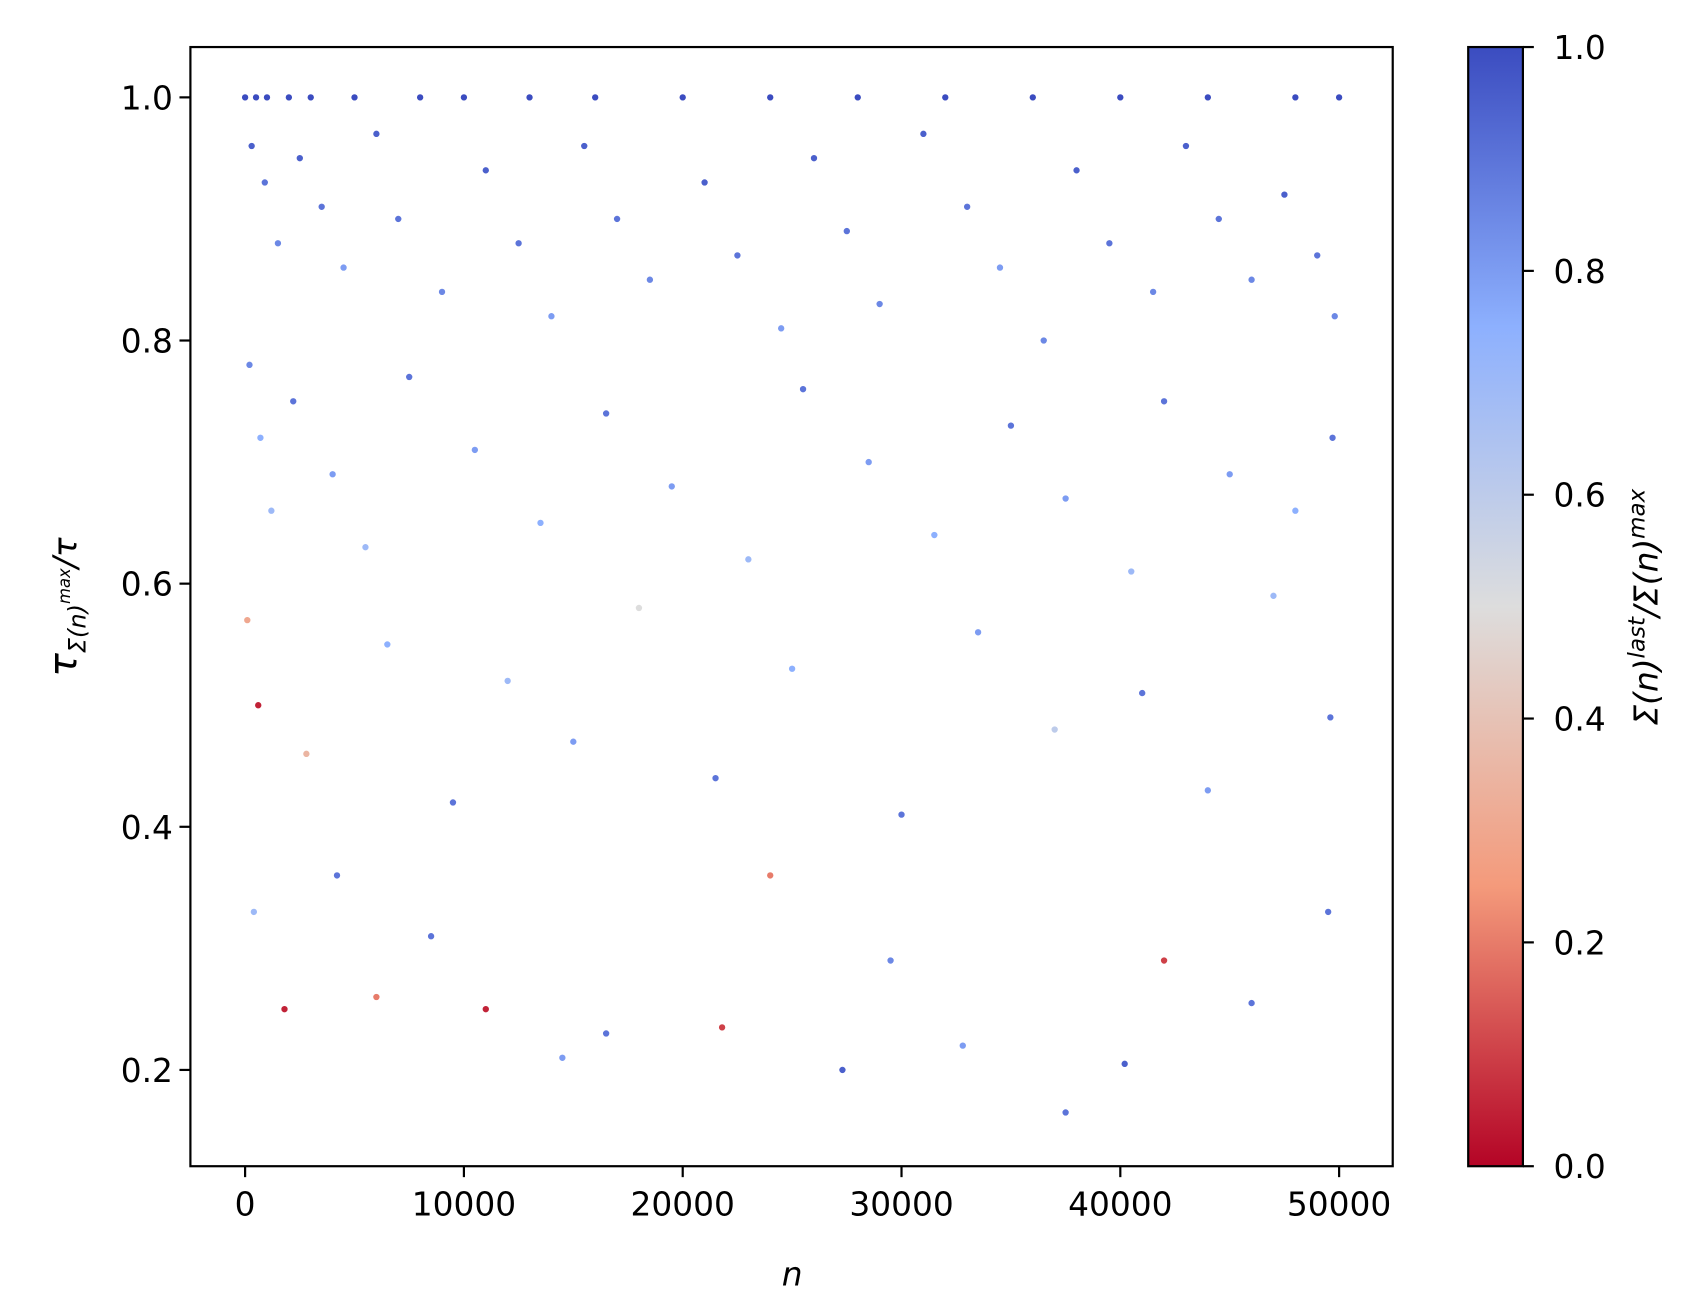 Image resolution: width=1698 pixels, height=1315 pixels. I want to click on y-tick-label: 0.8, so click(147, 342).